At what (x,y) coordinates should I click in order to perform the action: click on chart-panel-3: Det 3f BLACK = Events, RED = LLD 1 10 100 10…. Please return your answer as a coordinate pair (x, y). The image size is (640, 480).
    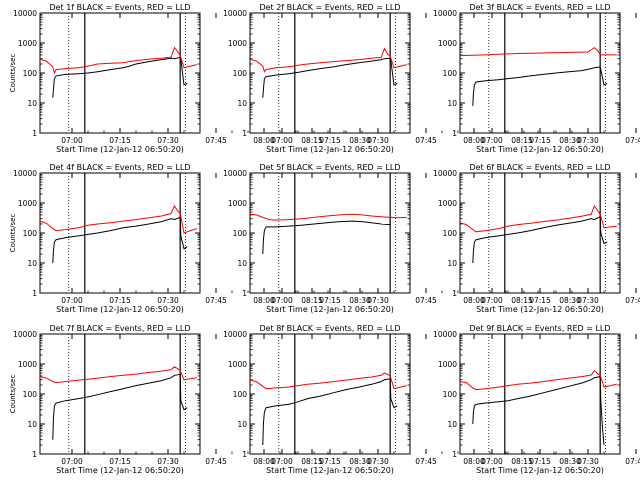
    Looking at the image, I should click on (536, 78).